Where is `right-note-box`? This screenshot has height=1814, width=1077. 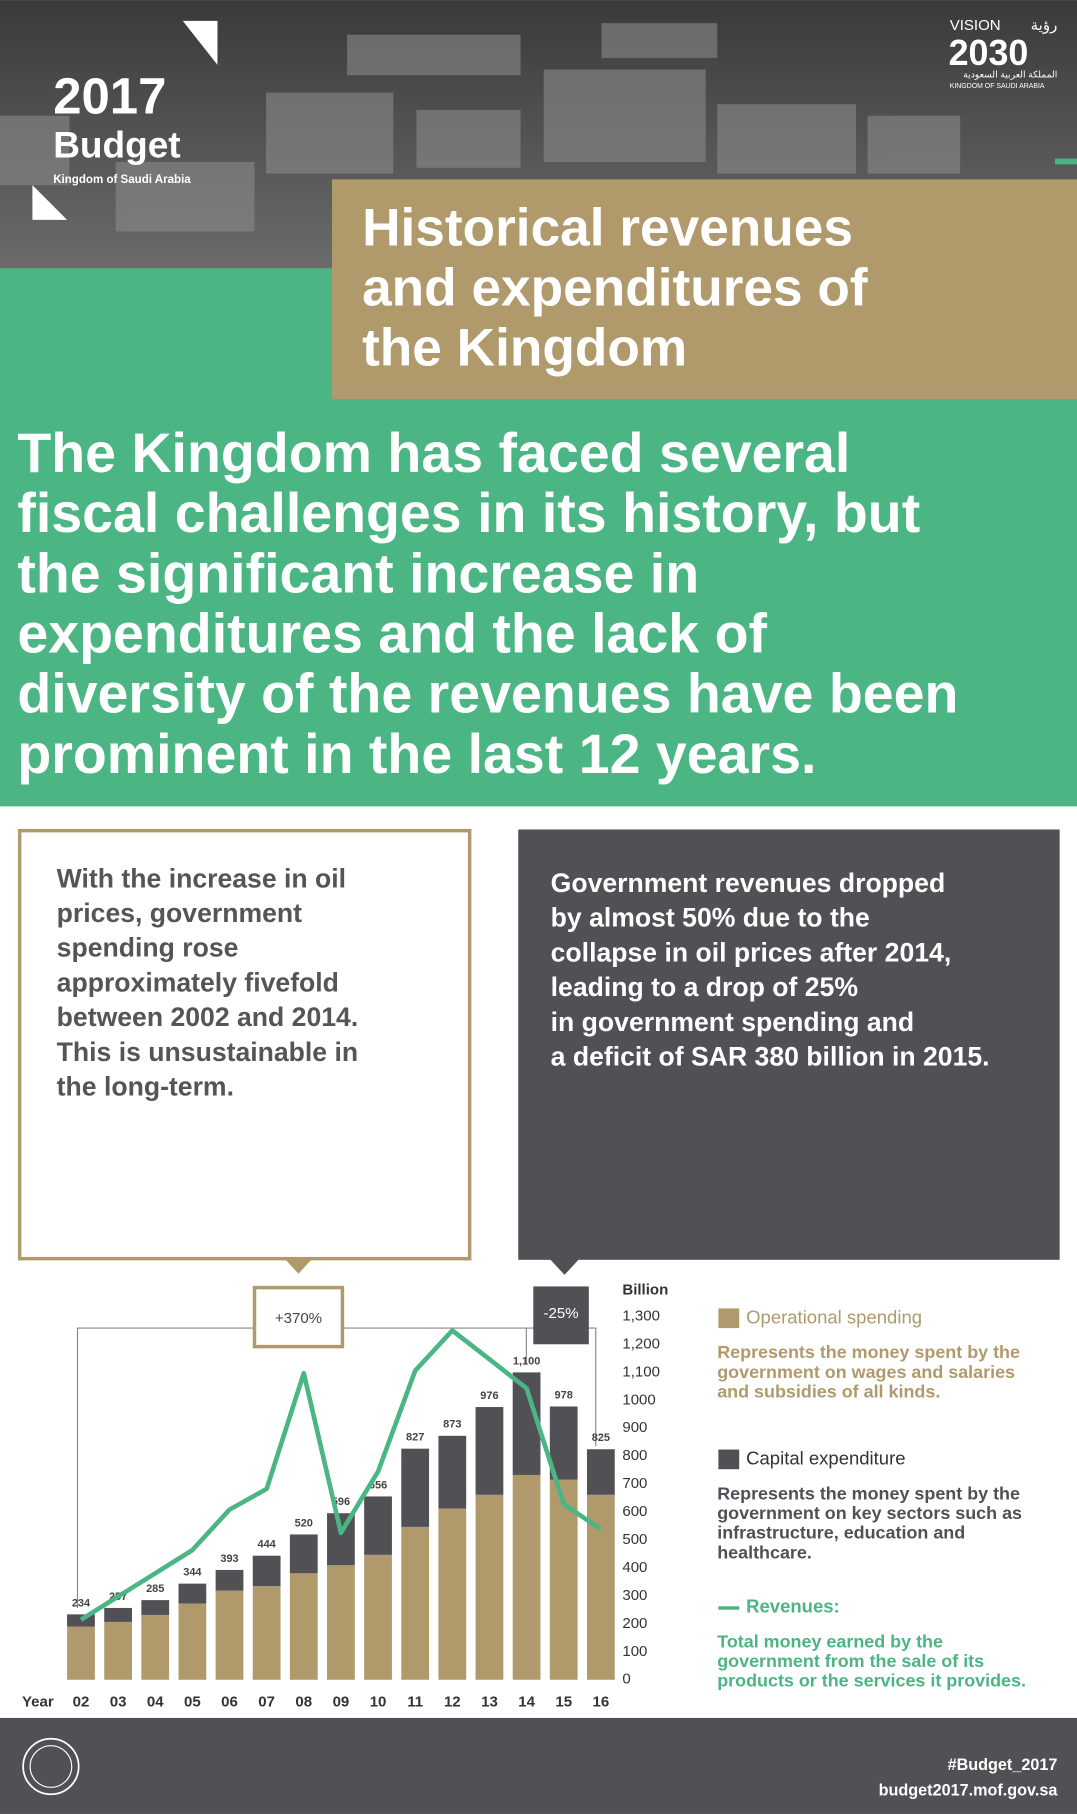
right-note-box is located at coordinates (789, 1044).